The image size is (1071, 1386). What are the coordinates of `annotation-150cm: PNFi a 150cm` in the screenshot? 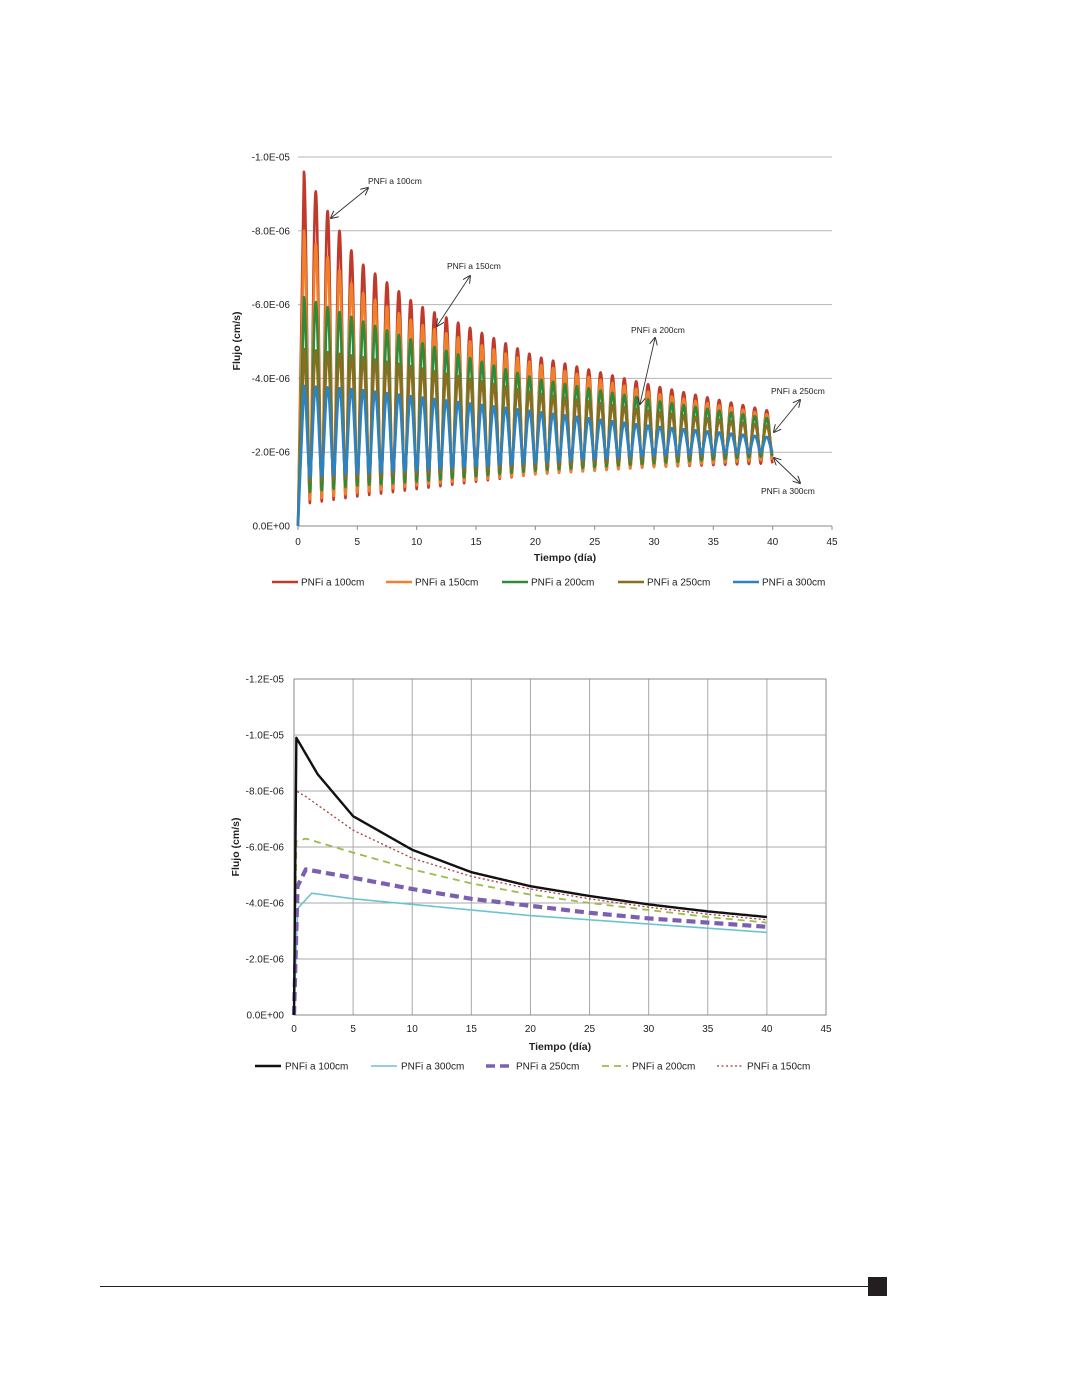 It's located at (469, 293).